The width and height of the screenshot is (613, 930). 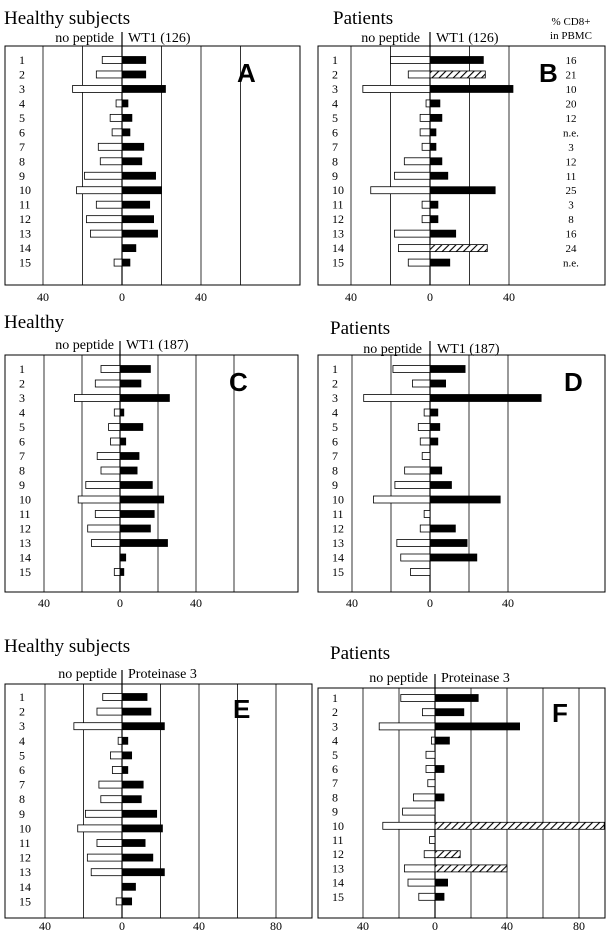 I want to click on row-label: 14, so click(x=25, y=887).